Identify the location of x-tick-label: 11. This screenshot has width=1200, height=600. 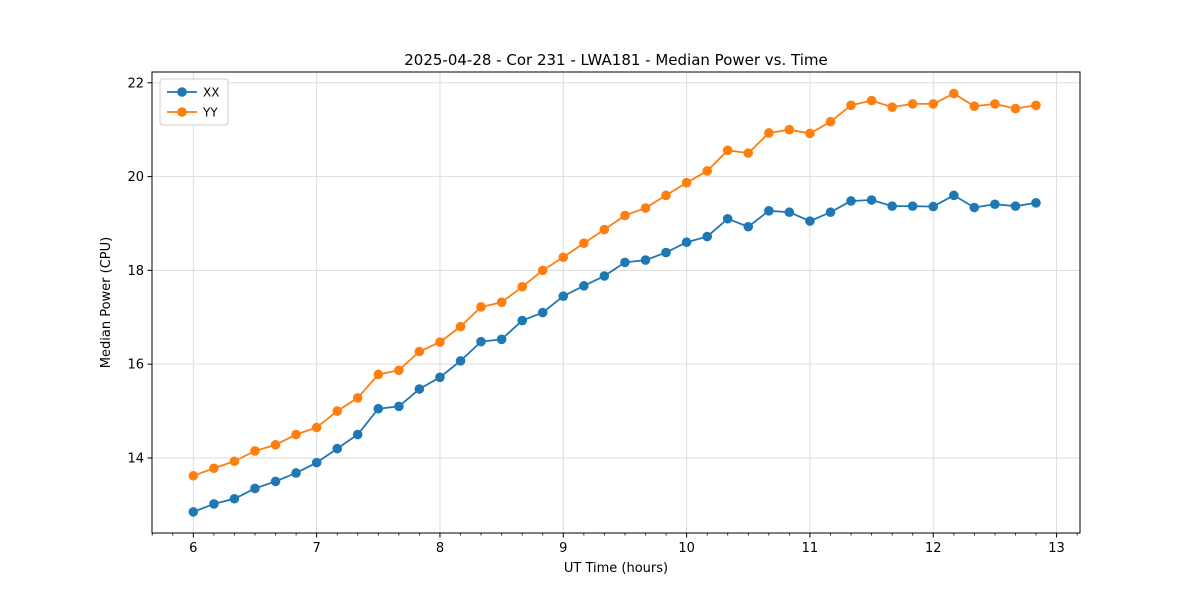
(810, 548).